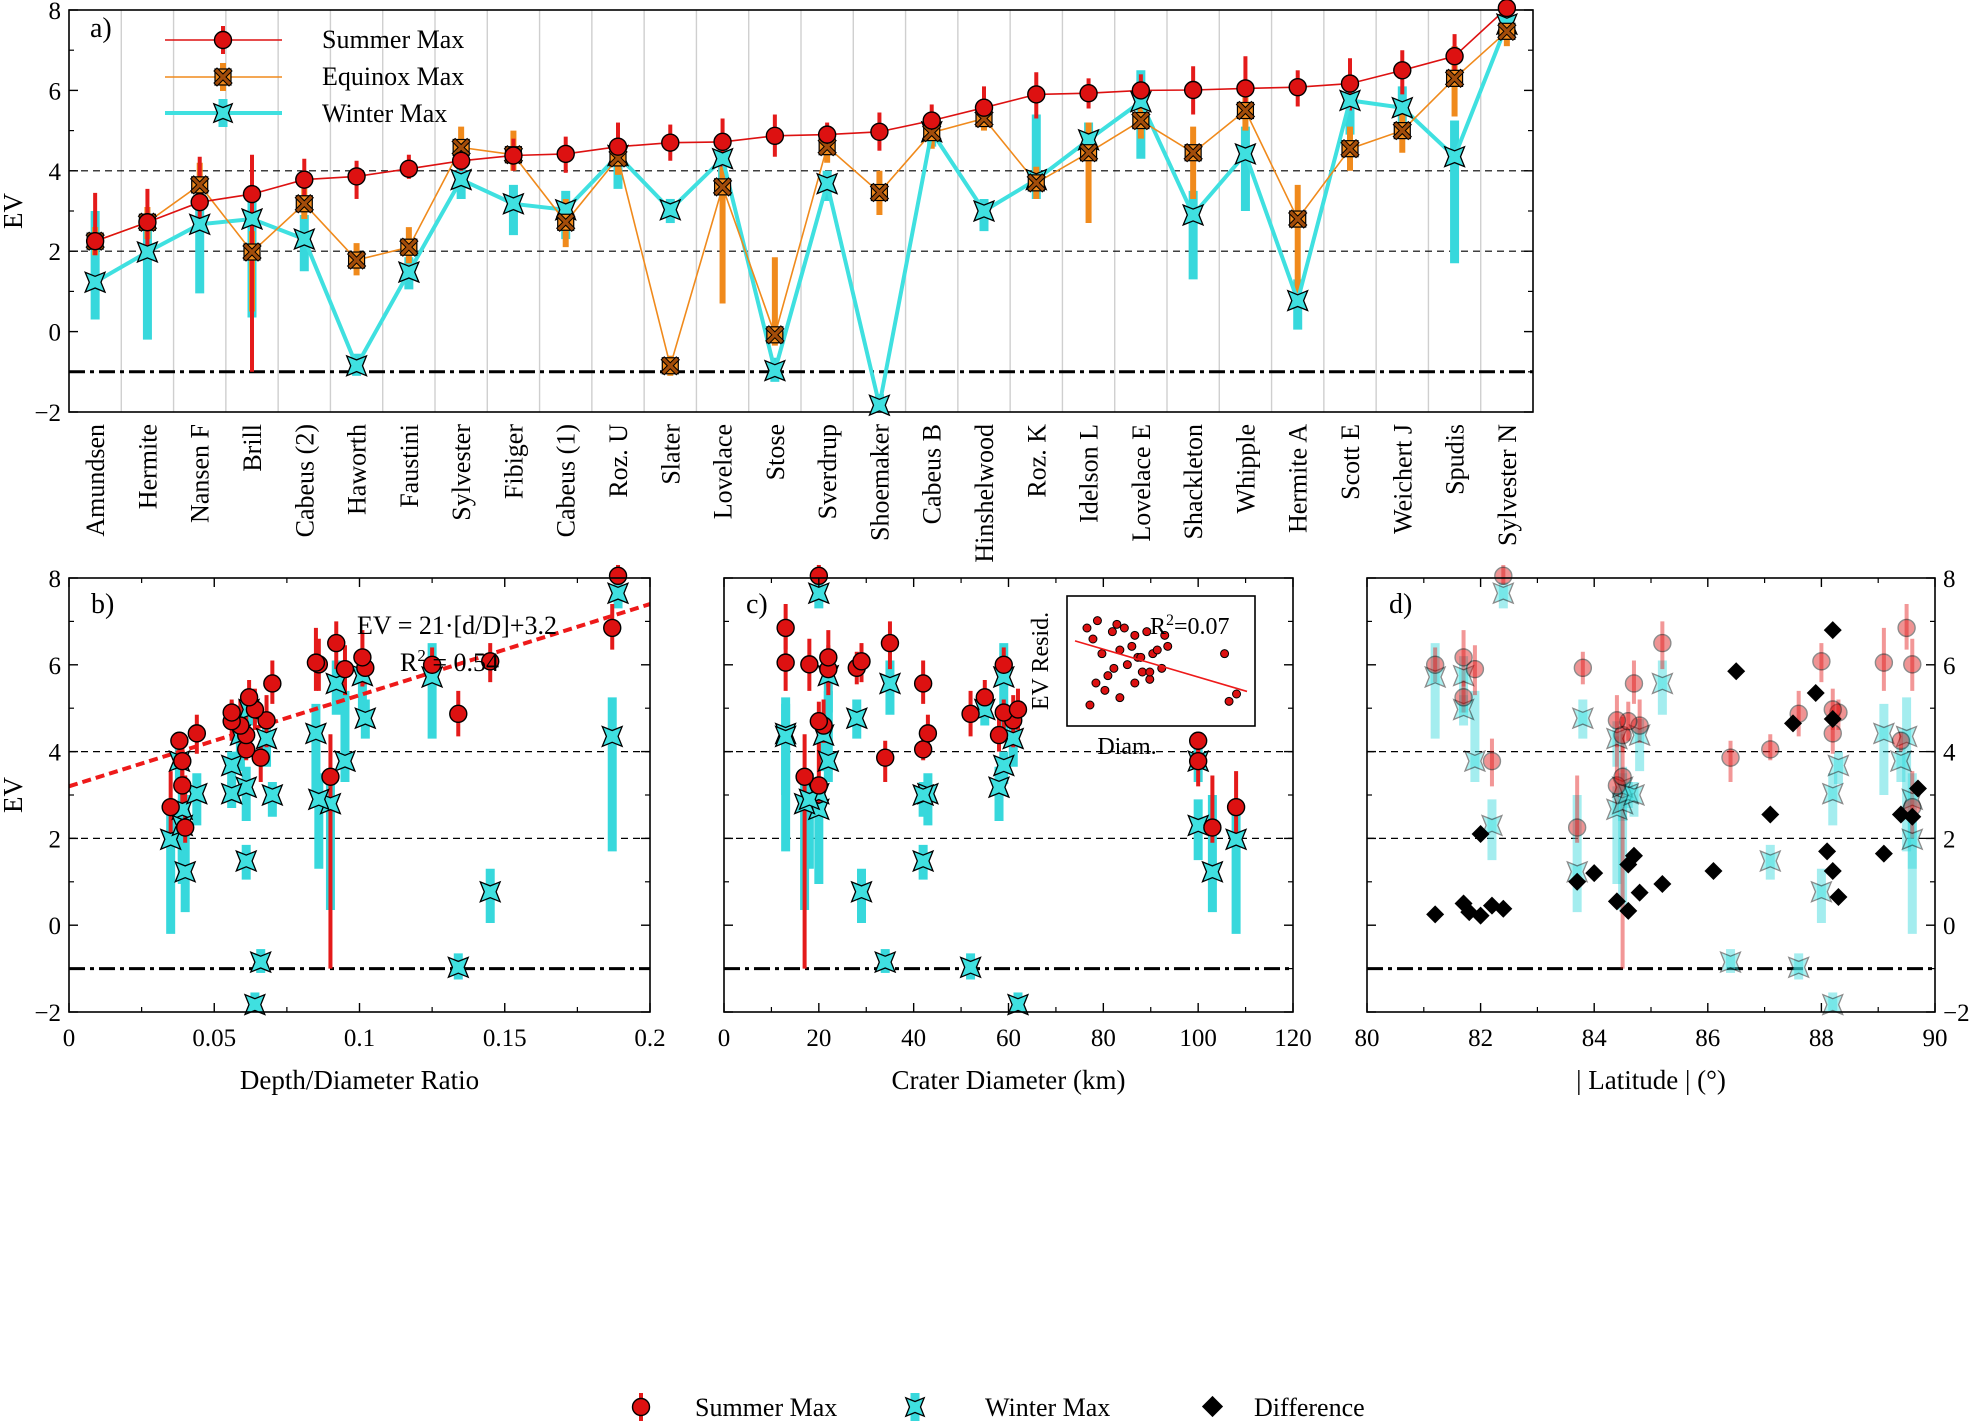 This screenshot has width=1975, height=1422. I want to click on panel-a-category-label: Sverdrup, so click(827, 471).